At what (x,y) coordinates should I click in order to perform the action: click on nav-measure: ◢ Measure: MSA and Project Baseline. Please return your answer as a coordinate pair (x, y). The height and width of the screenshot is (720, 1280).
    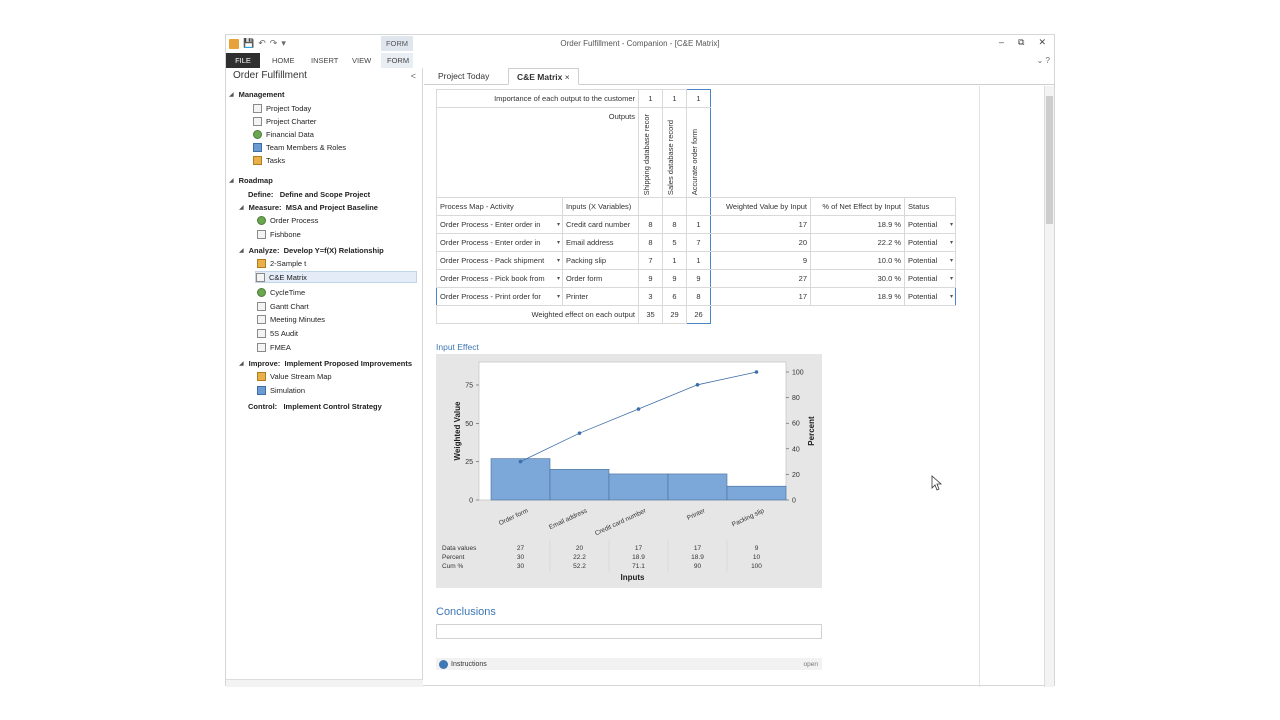
    Looking at the image, I should click on (308, 207).